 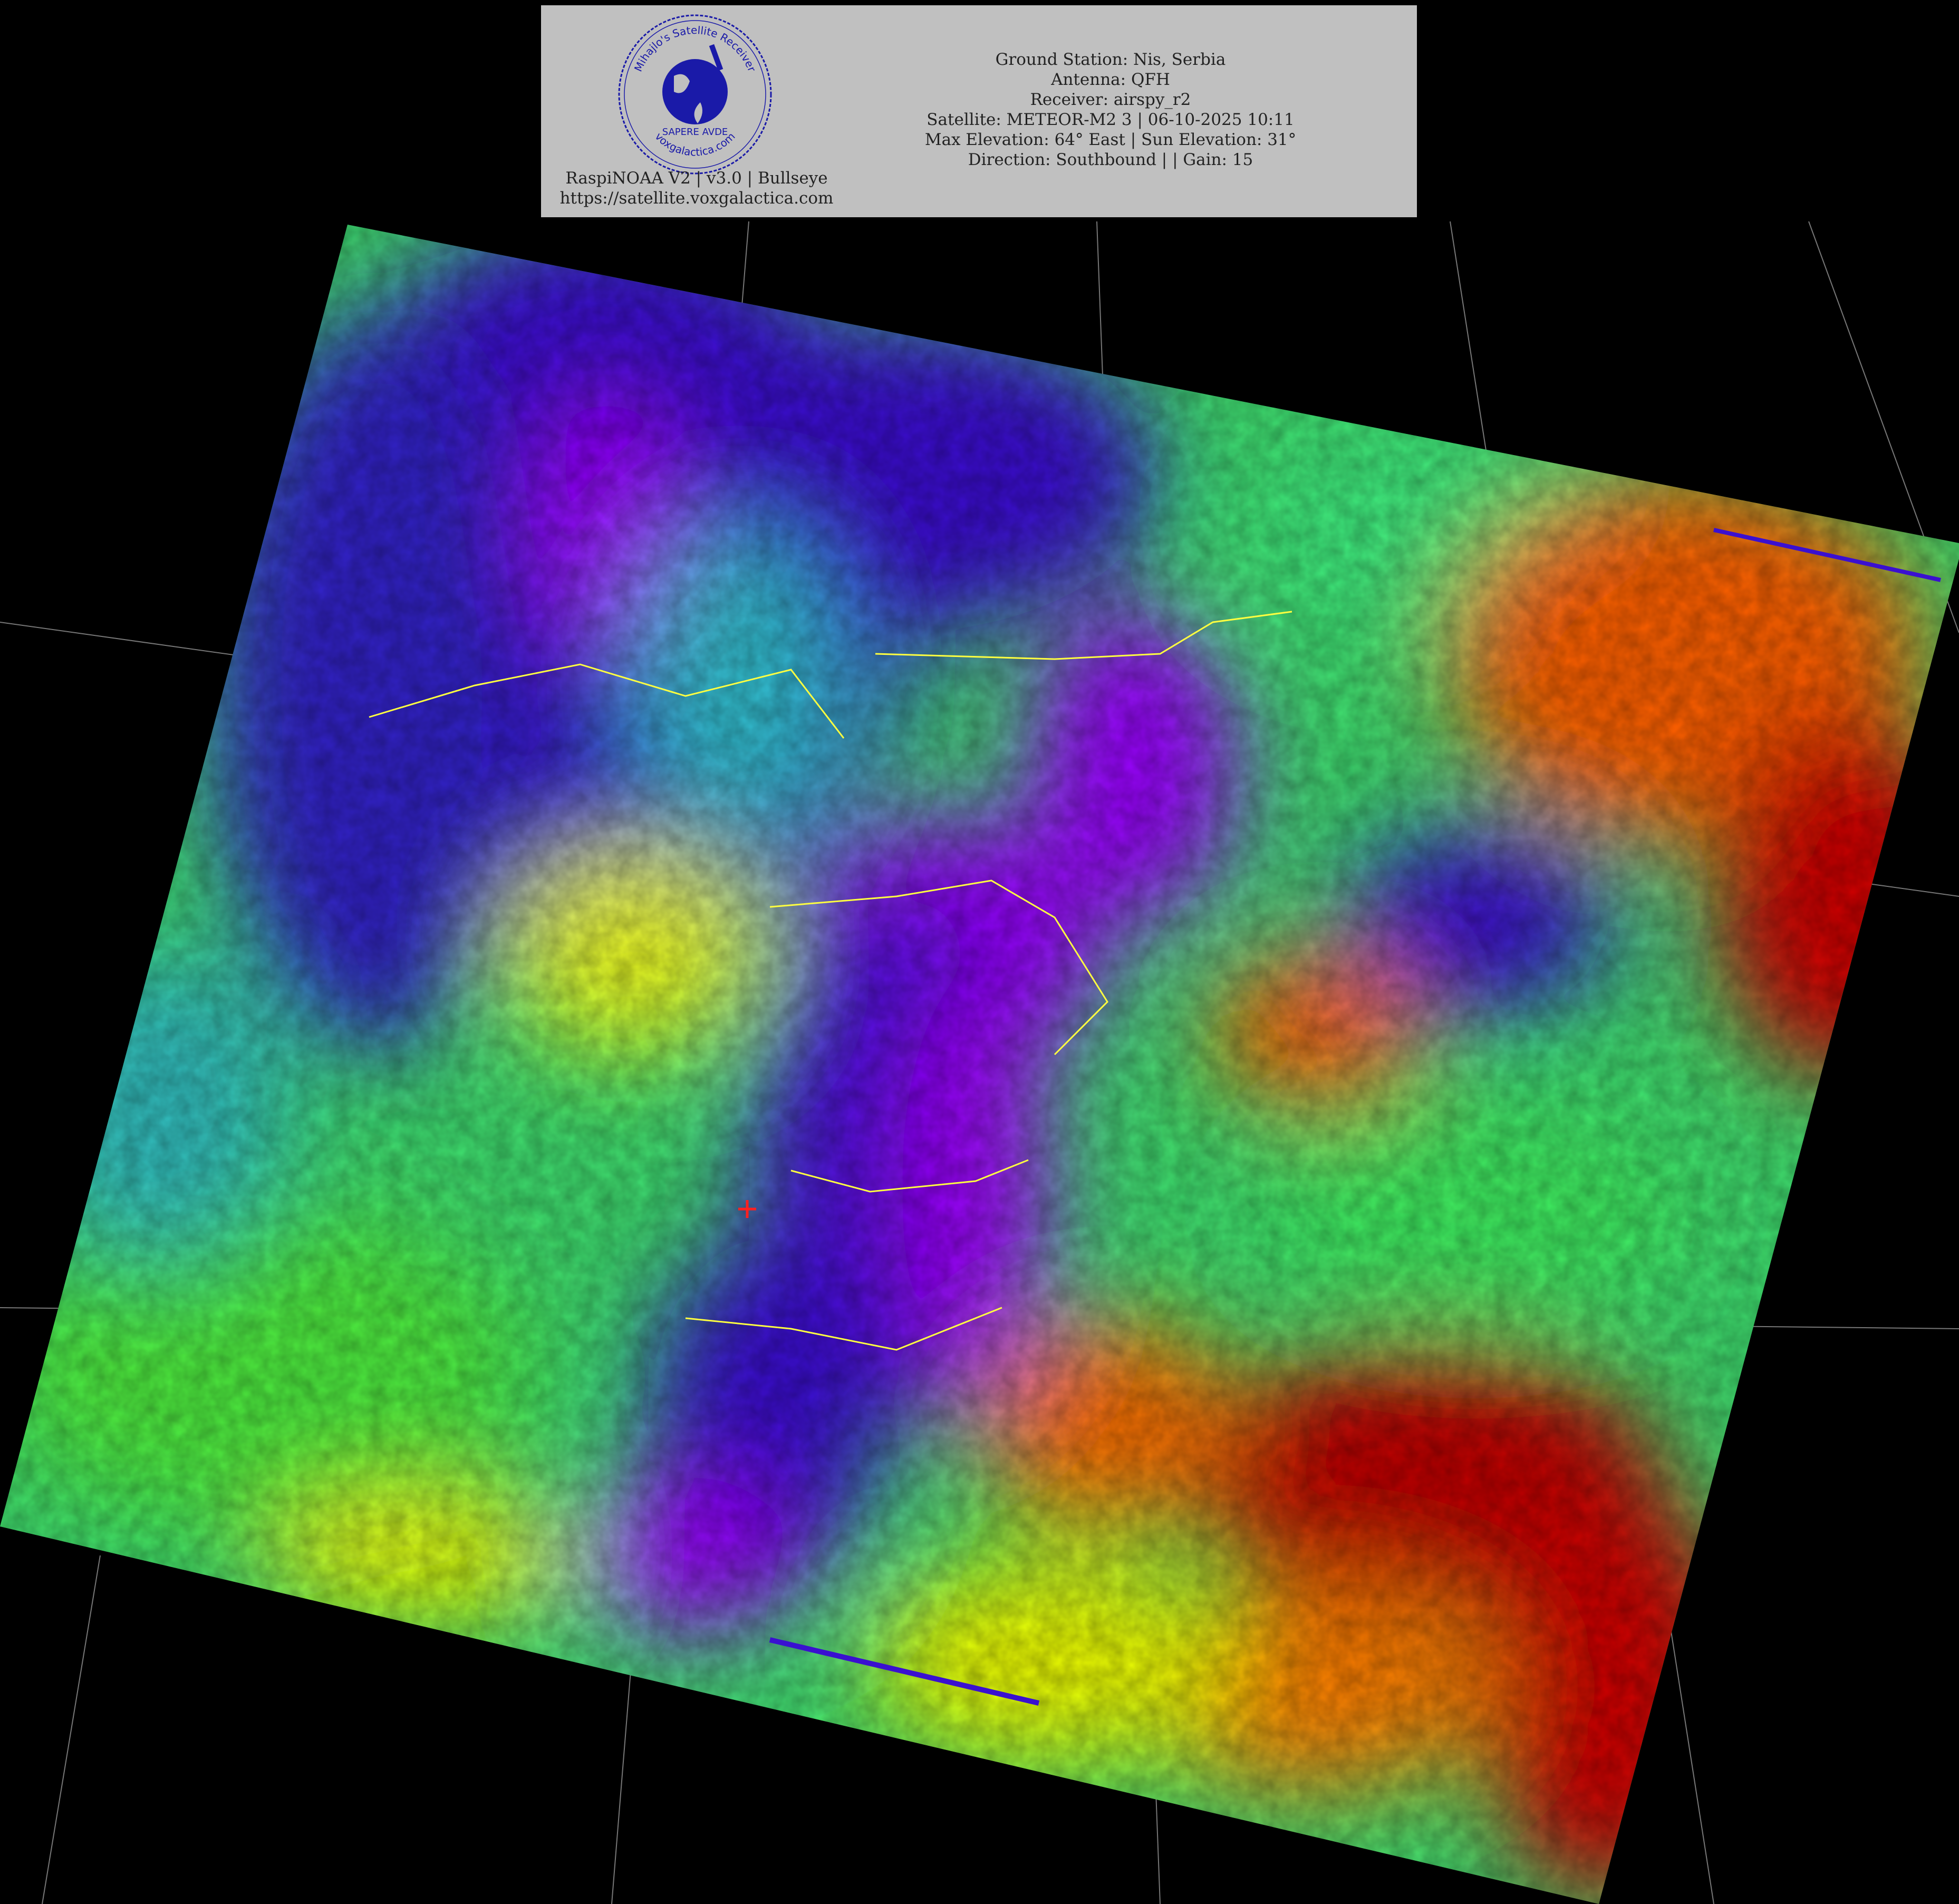 I want to click on ground-station: Ground Station: Nis, Serbia, so click(x=1110, y=59).